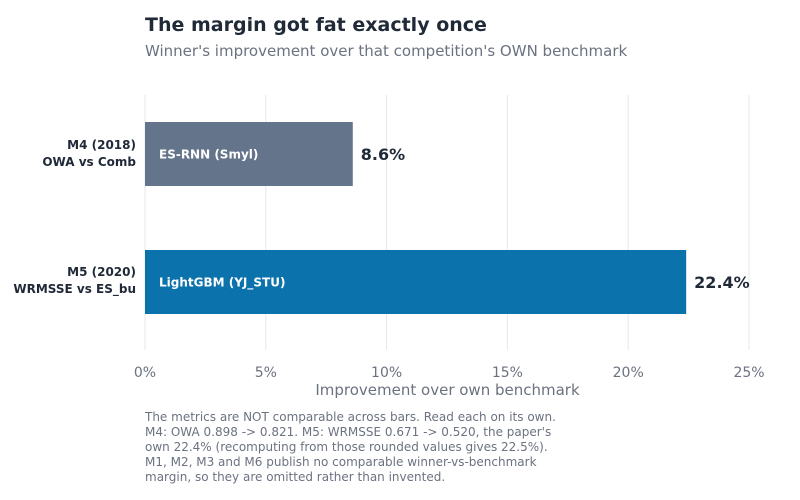 The width and height of the screenshot is (800, 500). I want to click on category-label-line2: WRMSSE vs ES_bu, so click(74, 289).